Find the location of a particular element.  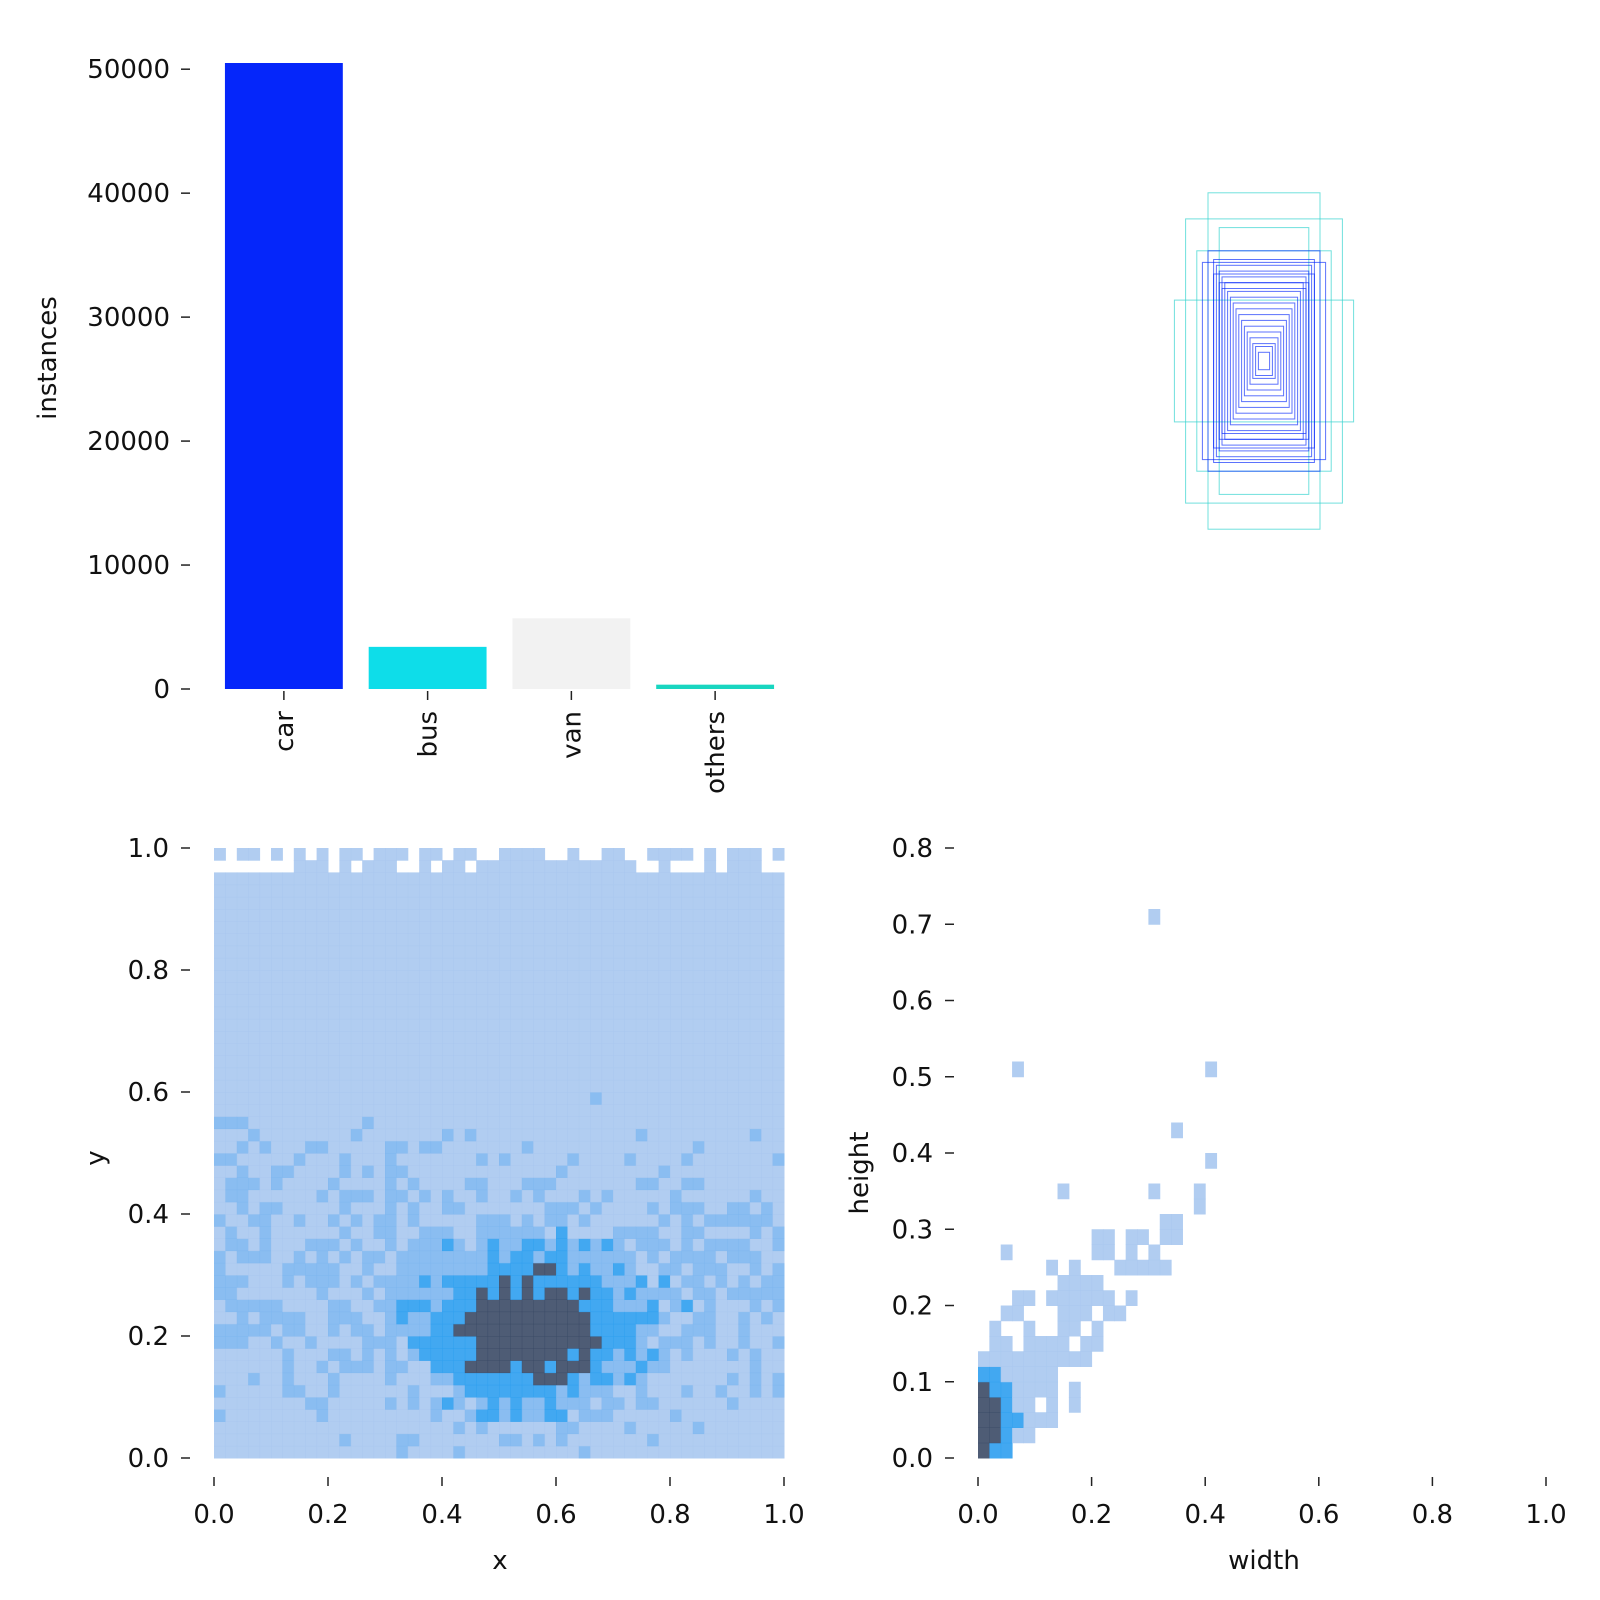

bar-ytick-label: 40000 is located at coordinates (128, 194).